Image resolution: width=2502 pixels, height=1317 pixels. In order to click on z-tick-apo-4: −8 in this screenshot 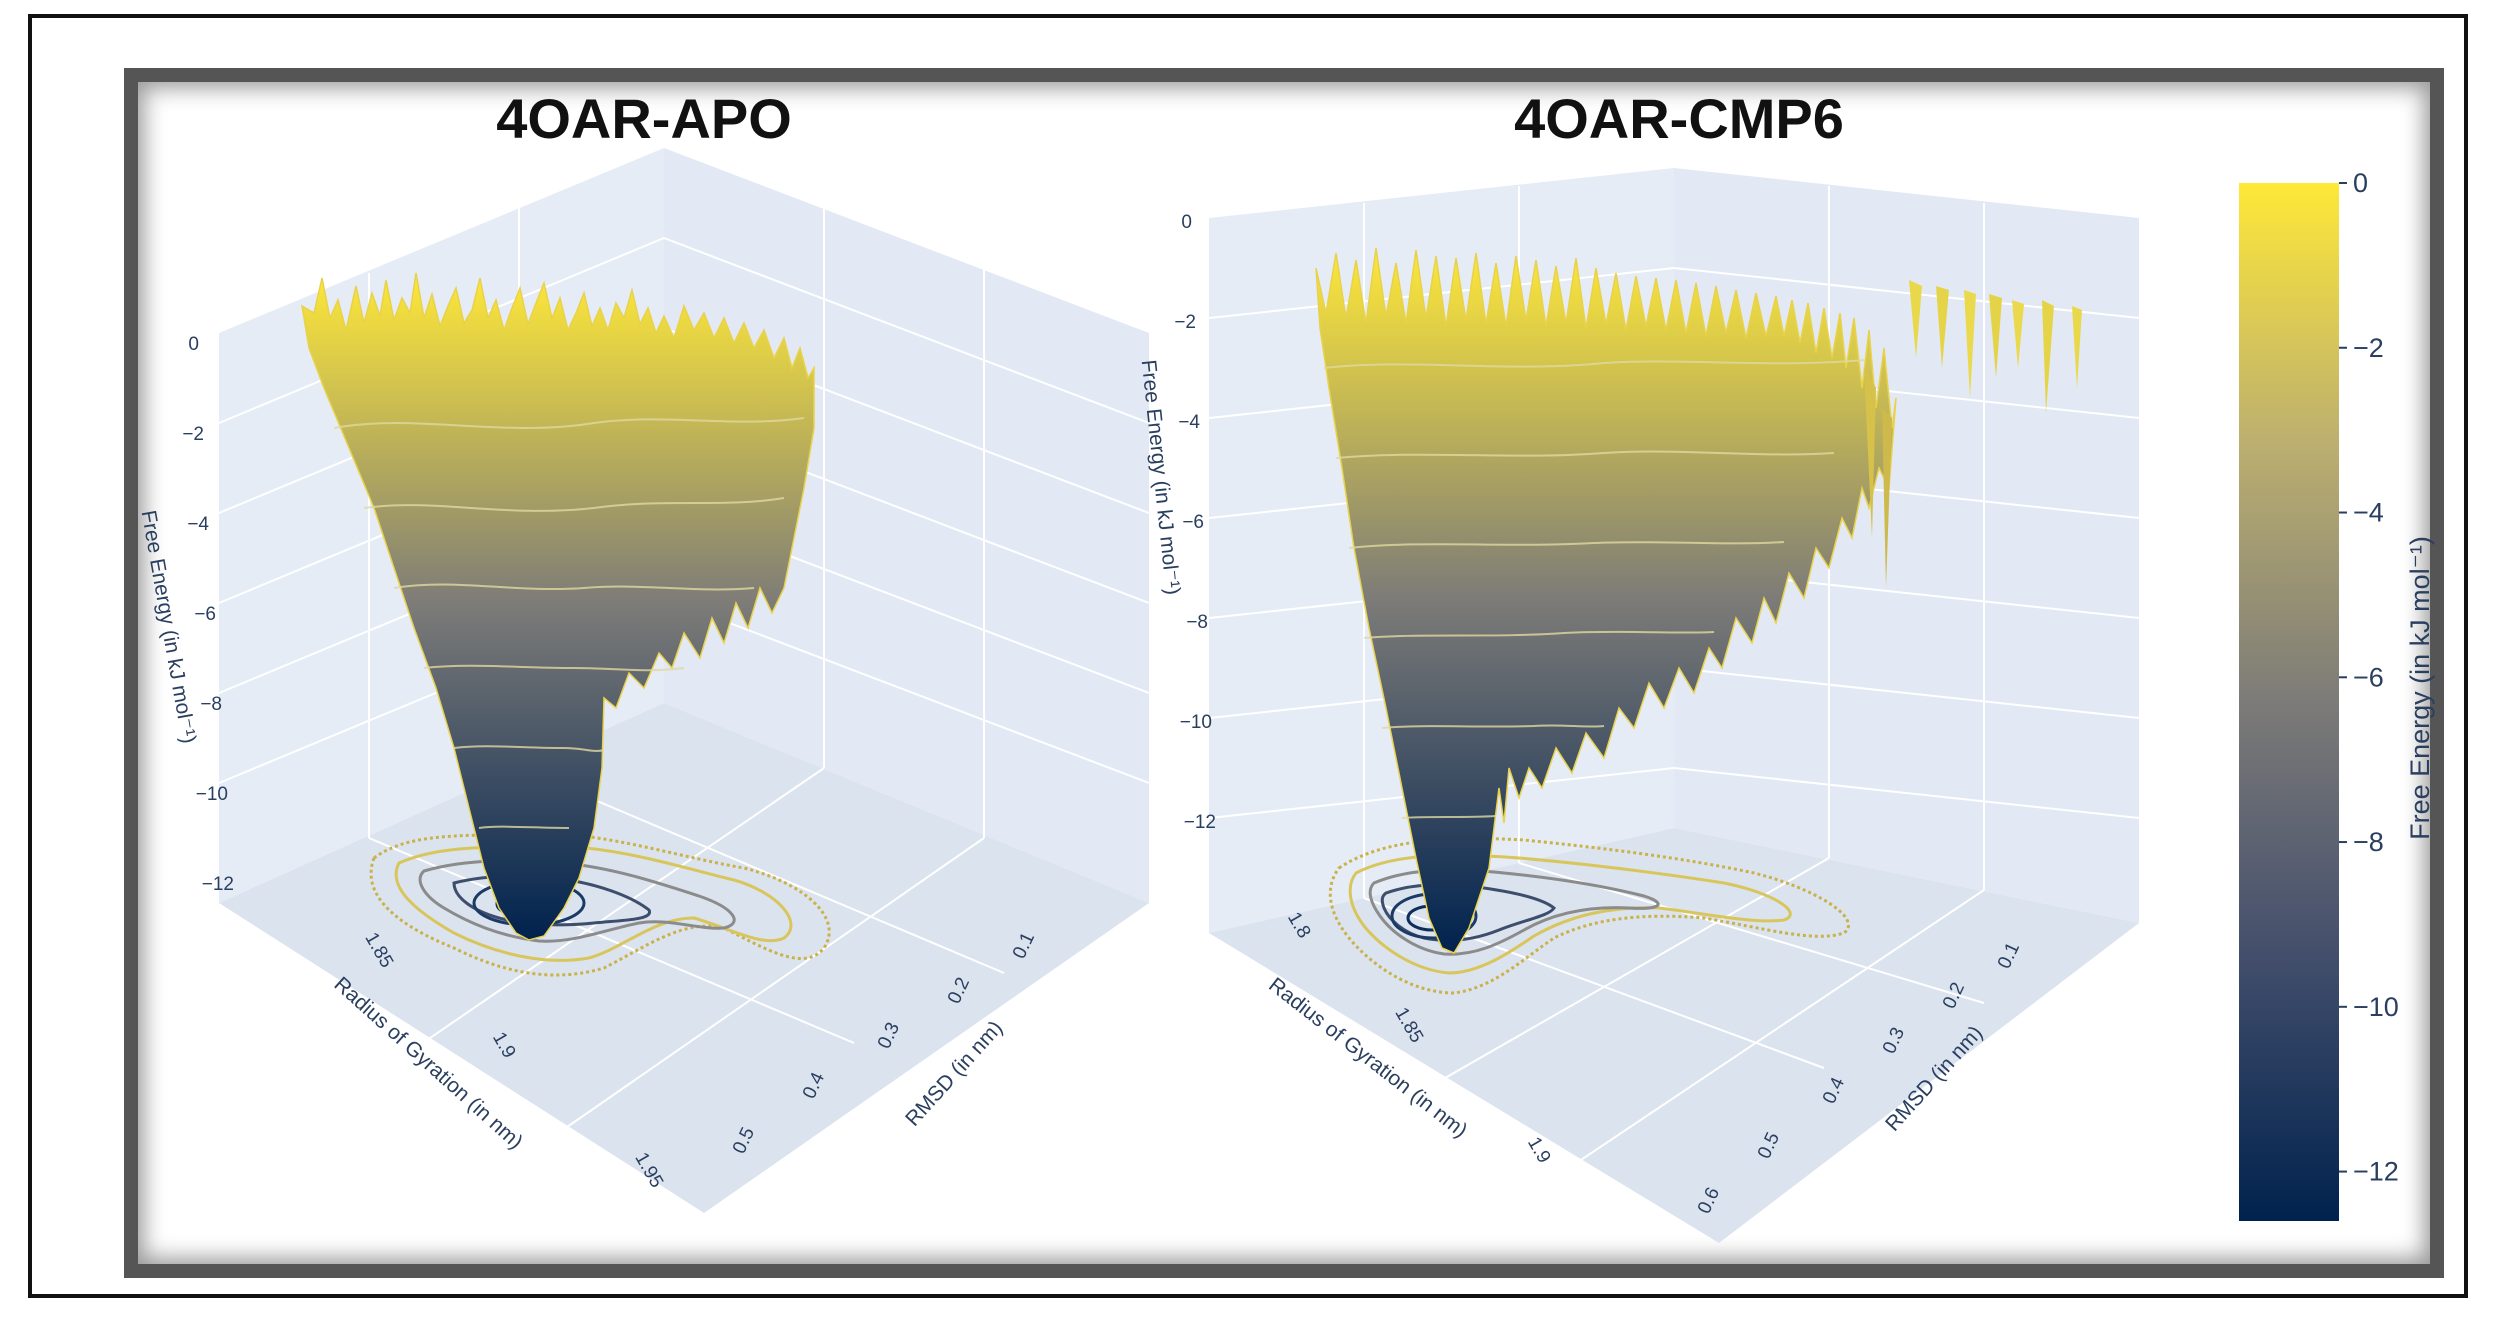, I will do `click(211, 704)`.